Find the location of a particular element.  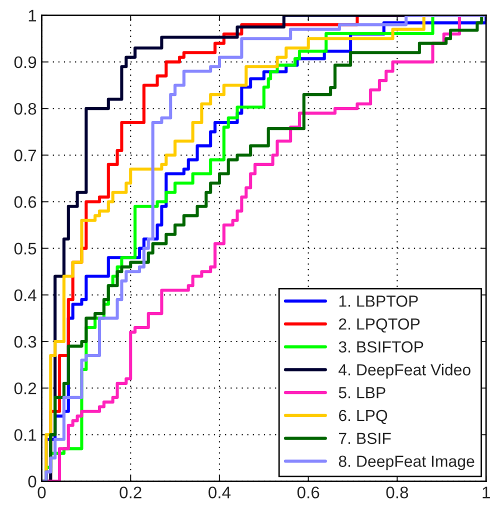

y-tick-label: 0.1 is located at coordinates (25, 435).